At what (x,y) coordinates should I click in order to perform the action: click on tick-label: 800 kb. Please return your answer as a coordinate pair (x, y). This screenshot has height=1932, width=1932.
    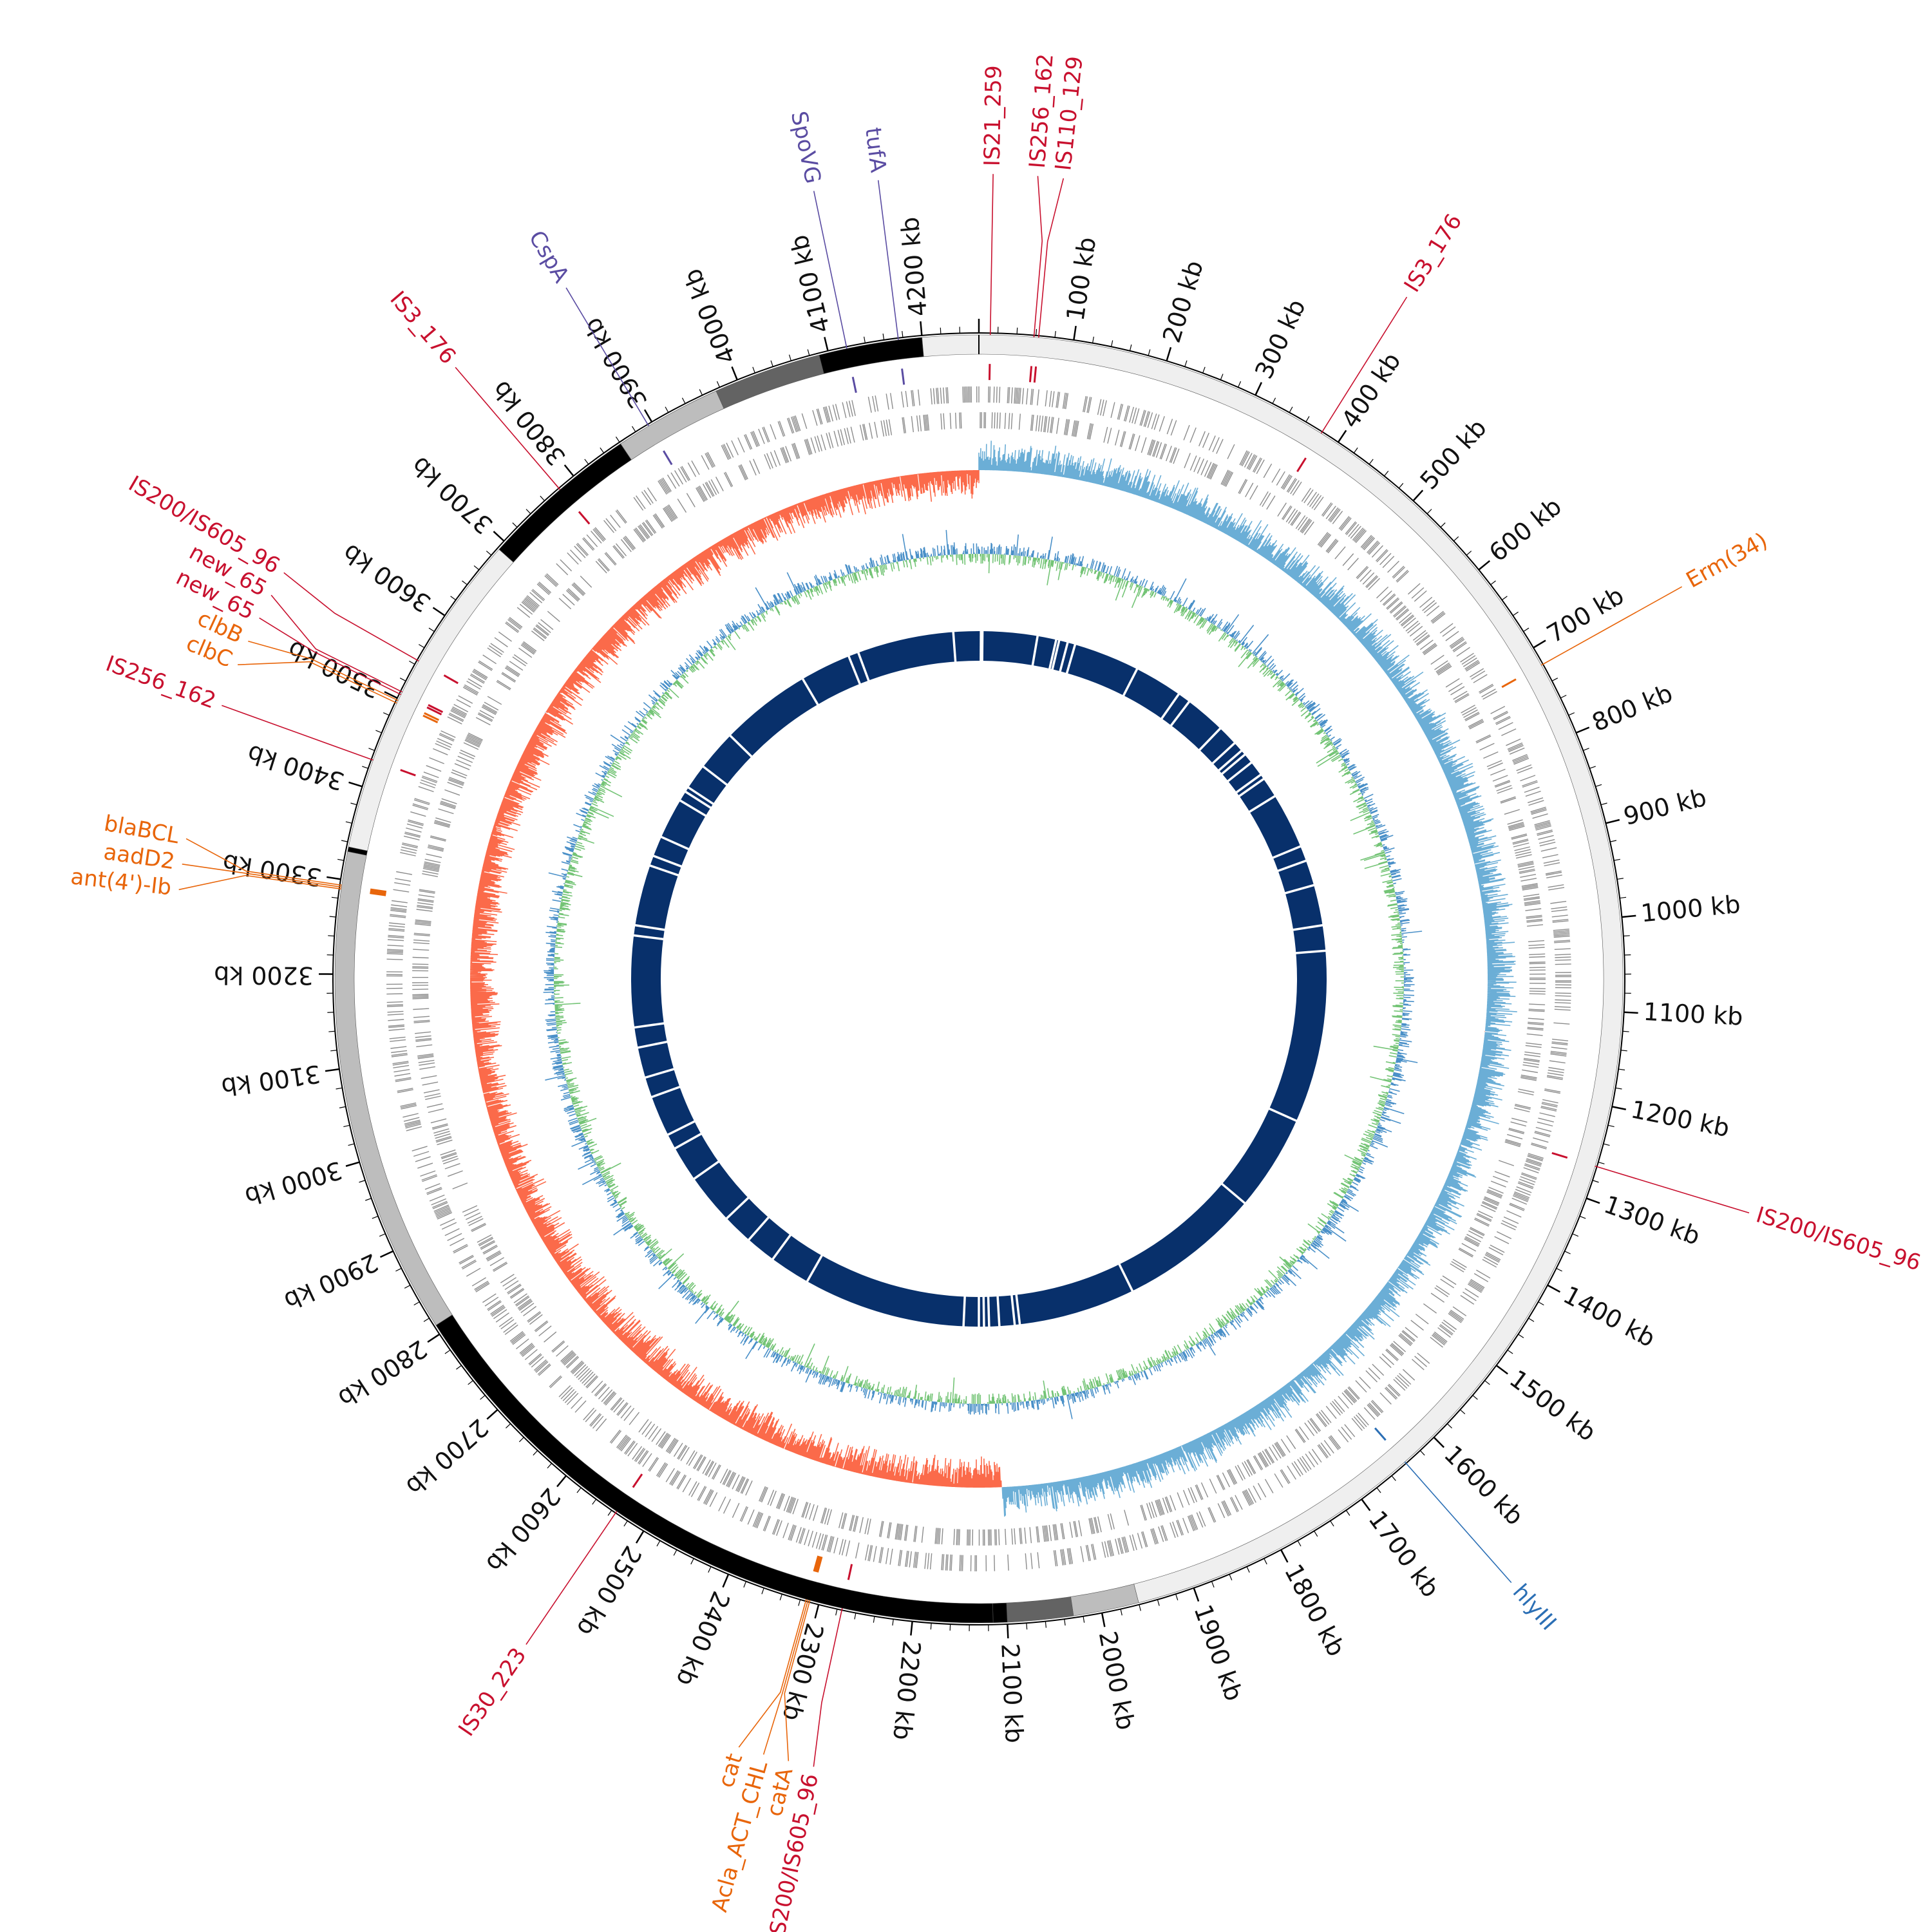
    Looking at the image, I should click on (1632, 708).